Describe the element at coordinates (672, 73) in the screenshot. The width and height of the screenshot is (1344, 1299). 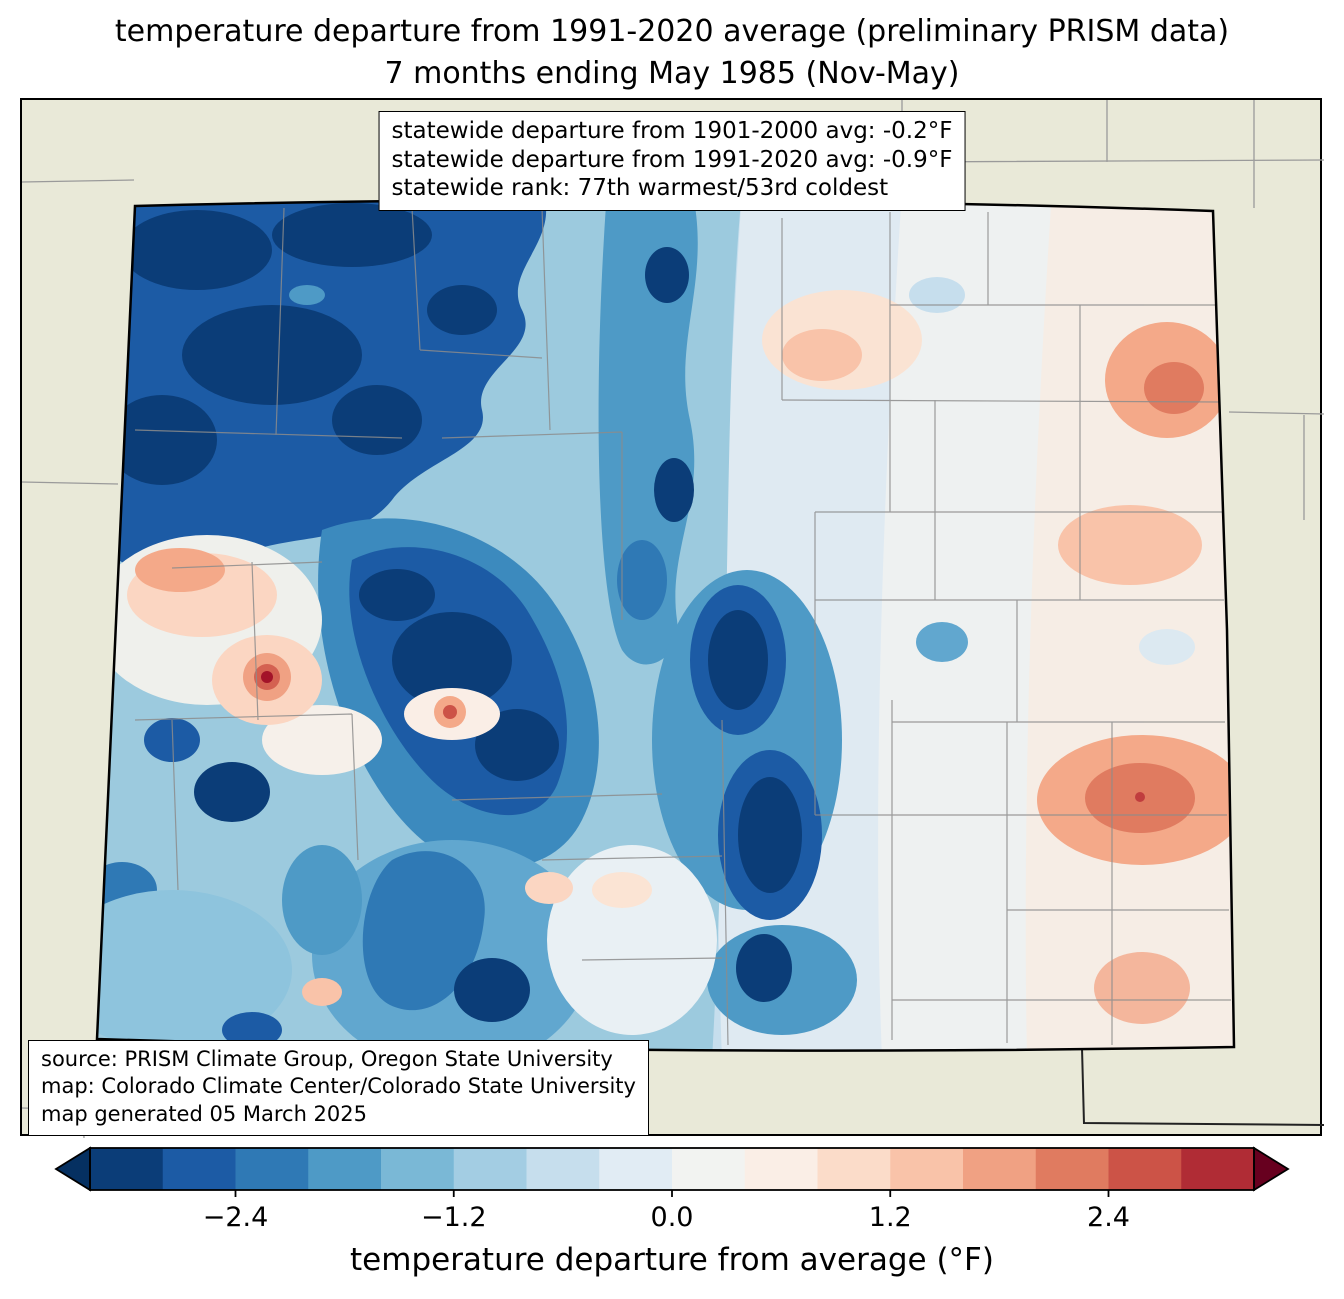
I see `title-line-2: 7 months ending May 1985 (Nov-May)` at that location.